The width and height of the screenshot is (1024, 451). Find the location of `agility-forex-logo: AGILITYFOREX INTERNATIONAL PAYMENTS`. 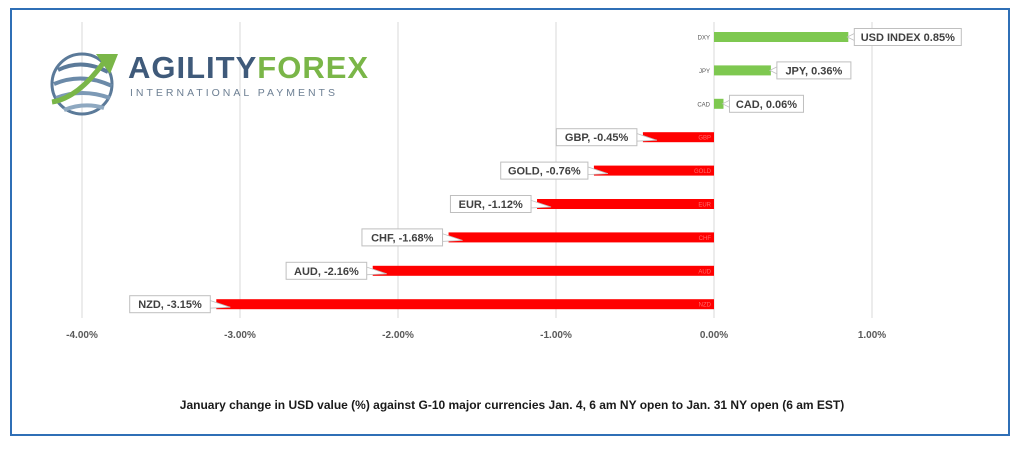

agility-forex-logo: AGILITYFOREX INTERNATIONAL PAYMENTS is located at coordinates (206, 80).